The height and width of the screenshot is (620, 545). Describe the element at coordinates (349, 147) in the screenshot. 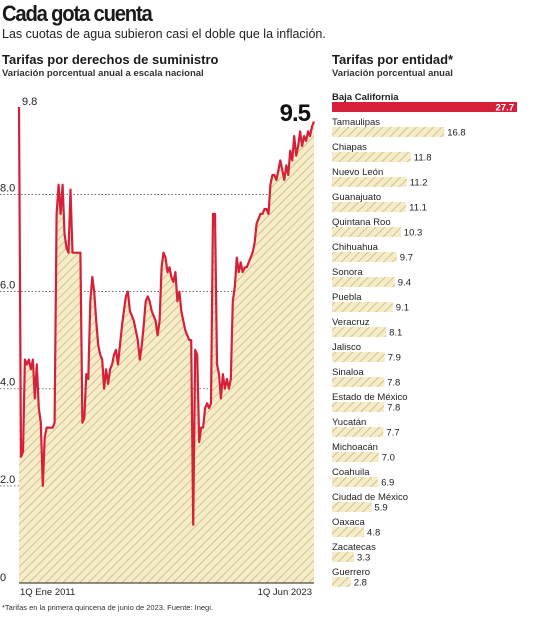

I see `bar-category-label: Chiapas` at that location.